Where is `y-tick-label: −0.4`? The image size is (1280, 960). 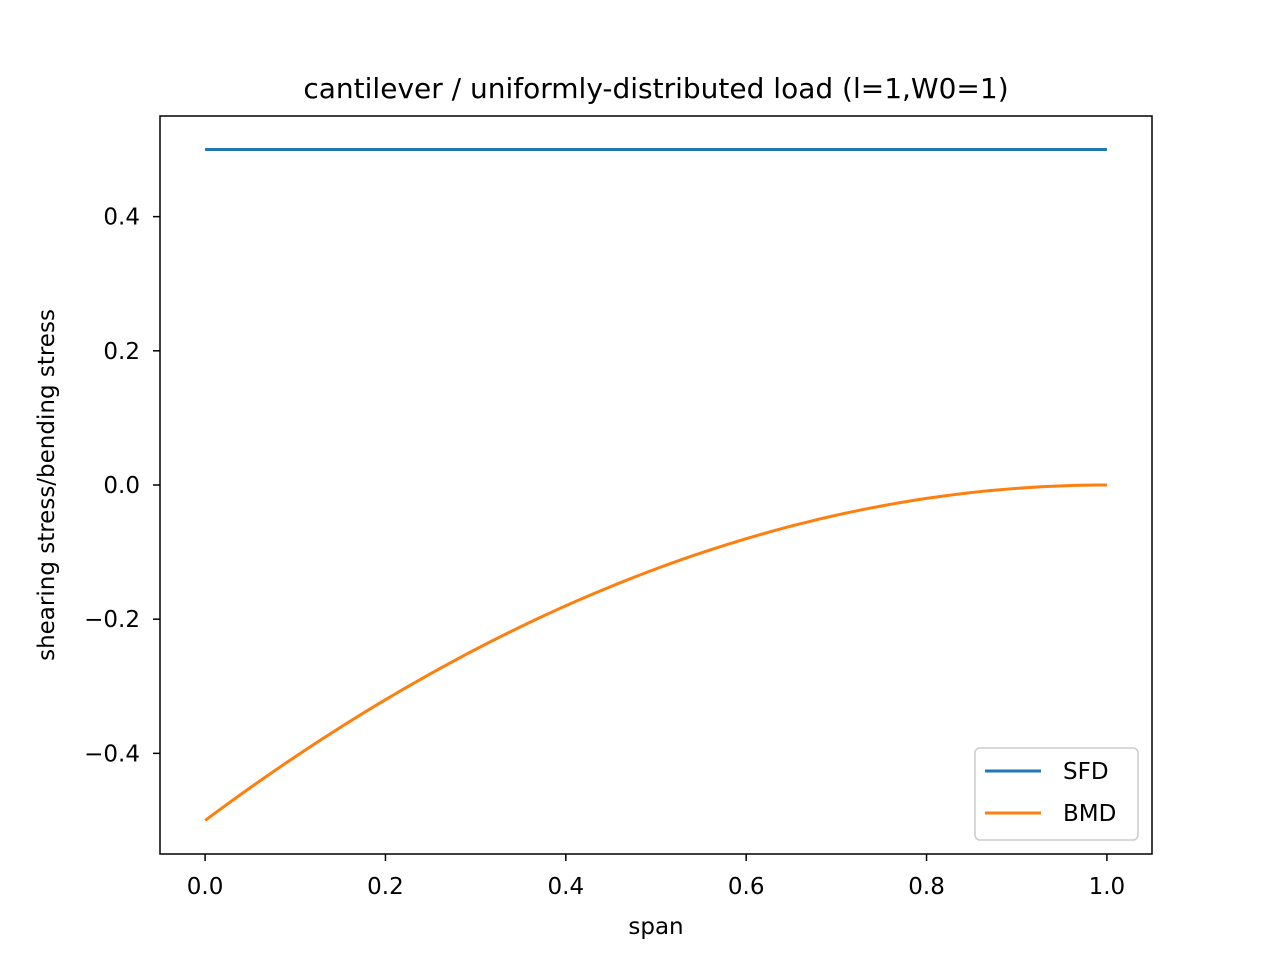
y-tick-label: −0.4 is located at coordinates (112, 754).